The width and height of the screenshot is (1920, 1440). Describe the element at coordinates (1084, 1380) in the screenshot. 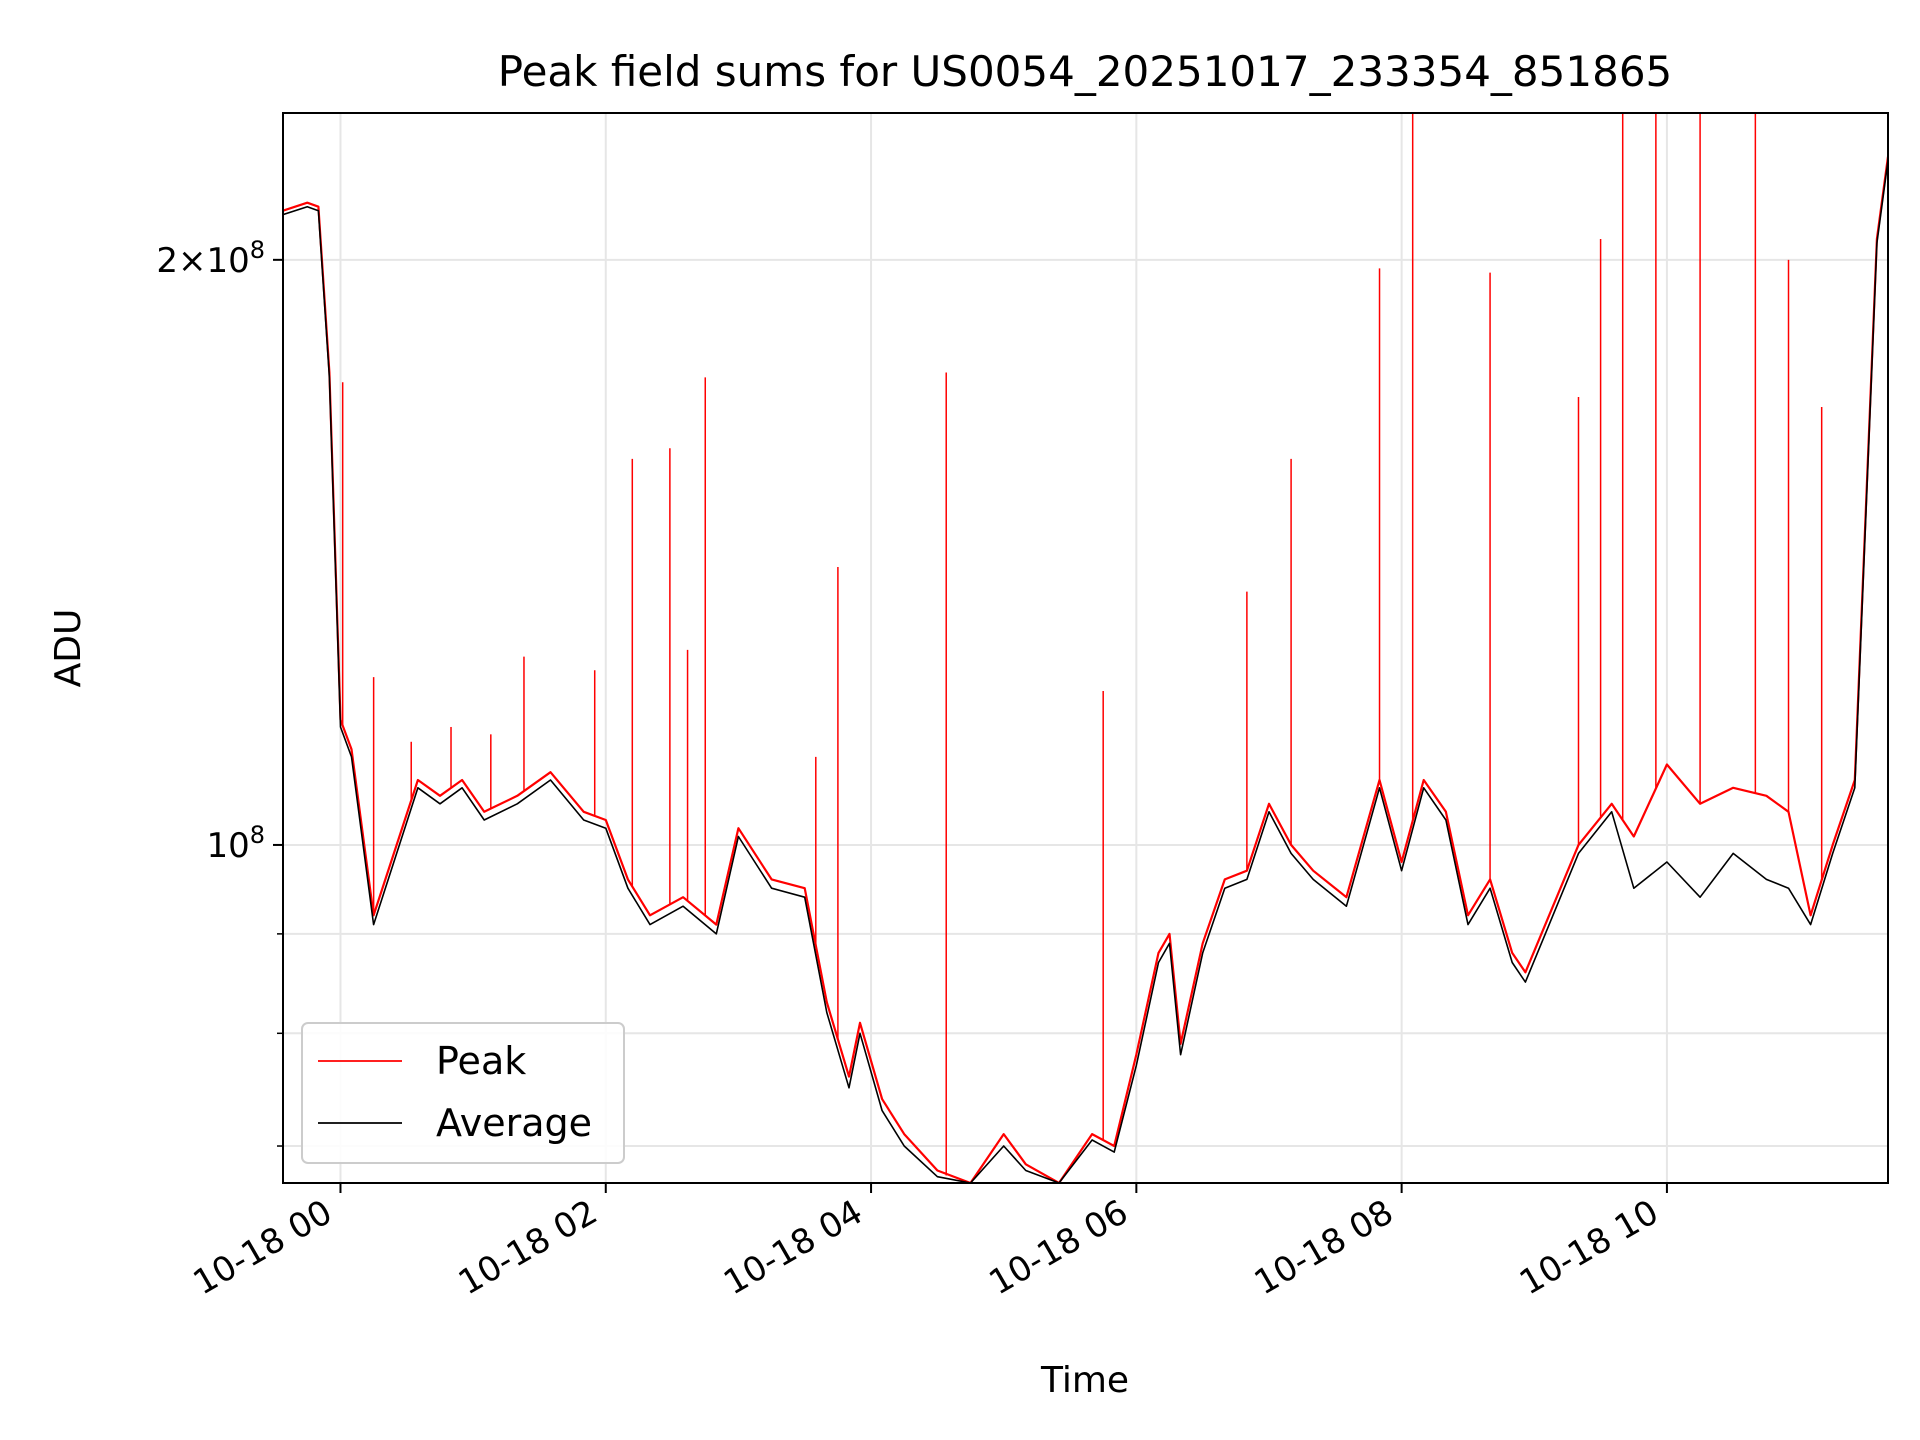

I see `x-axis-label: Time` at that location.